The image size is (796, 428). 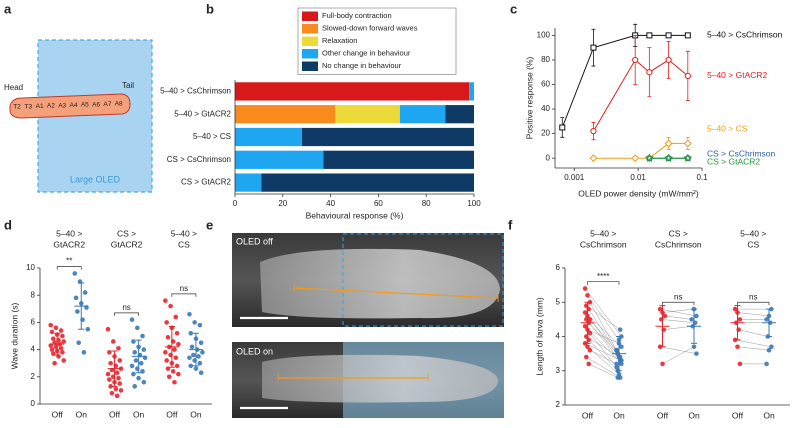 What do you see at coordinates (119, 104) in the screenshot?
I see `segment-label: A8` at bounding box center [119, 104].